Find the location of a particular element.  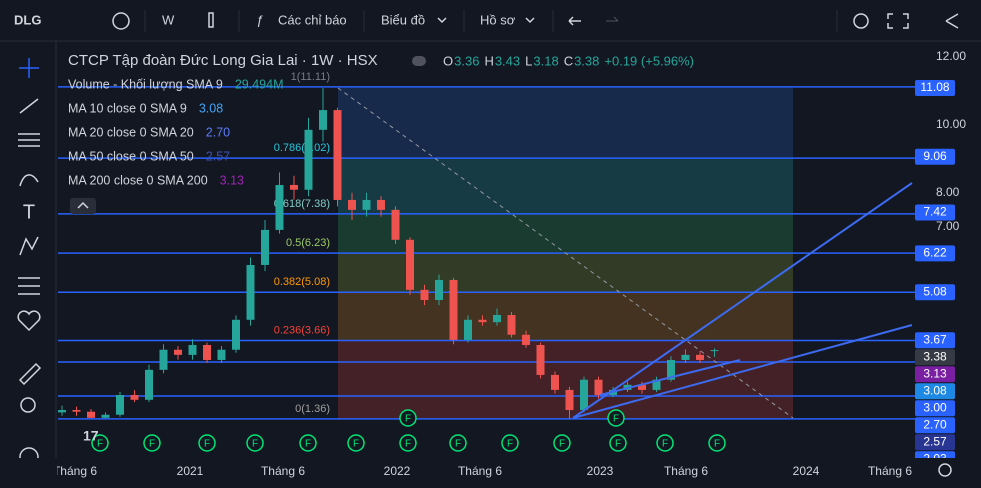

brush-tool is located at coordinates (29, 180).